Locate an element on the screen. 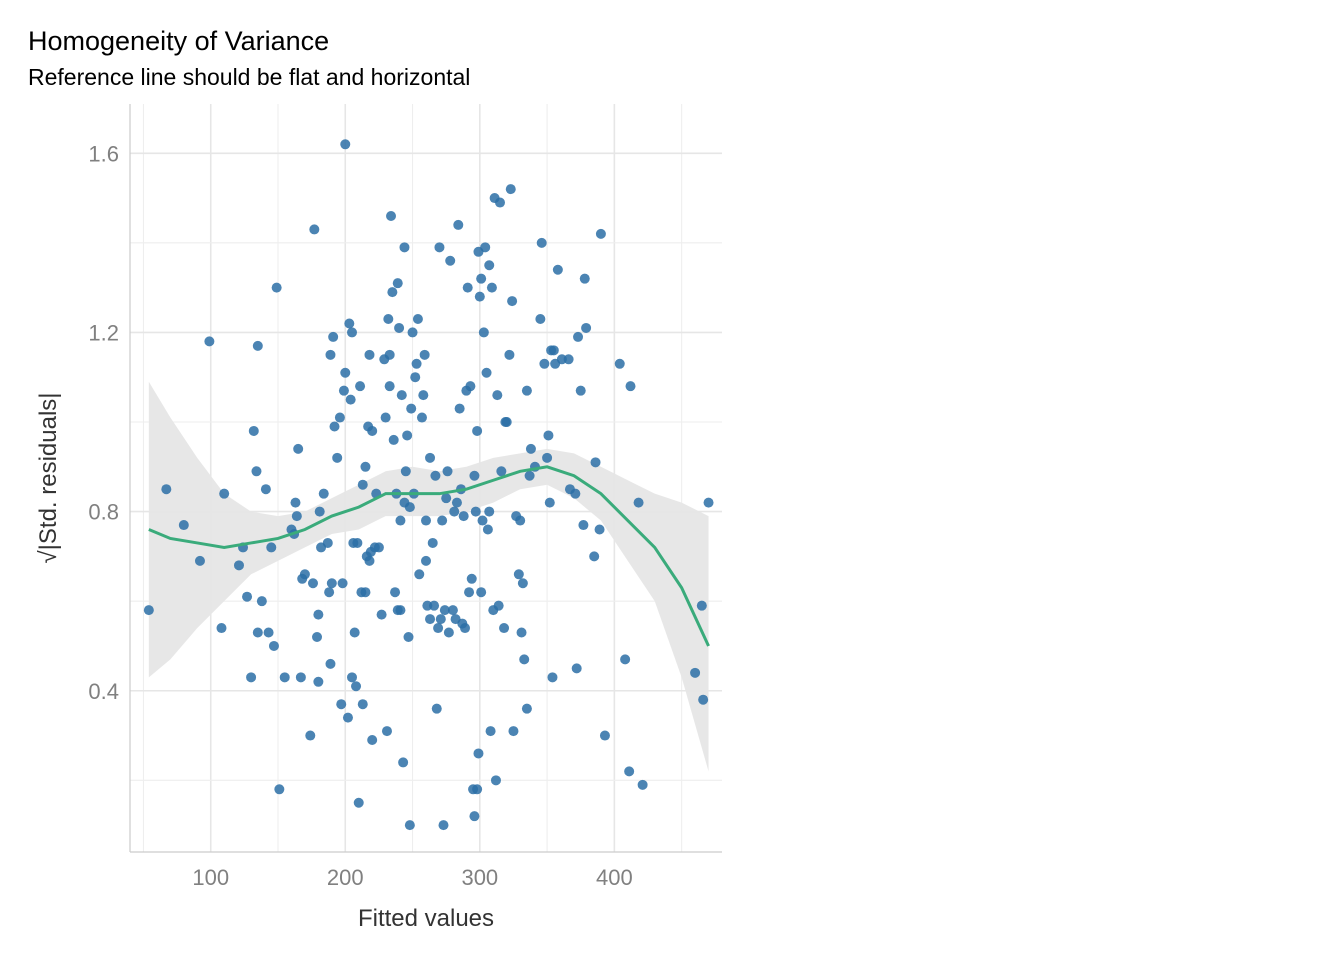 This screenshot has width=1344, height=960. y-axis-title: √|Std. residuals| is located at coordinates (48, 477).